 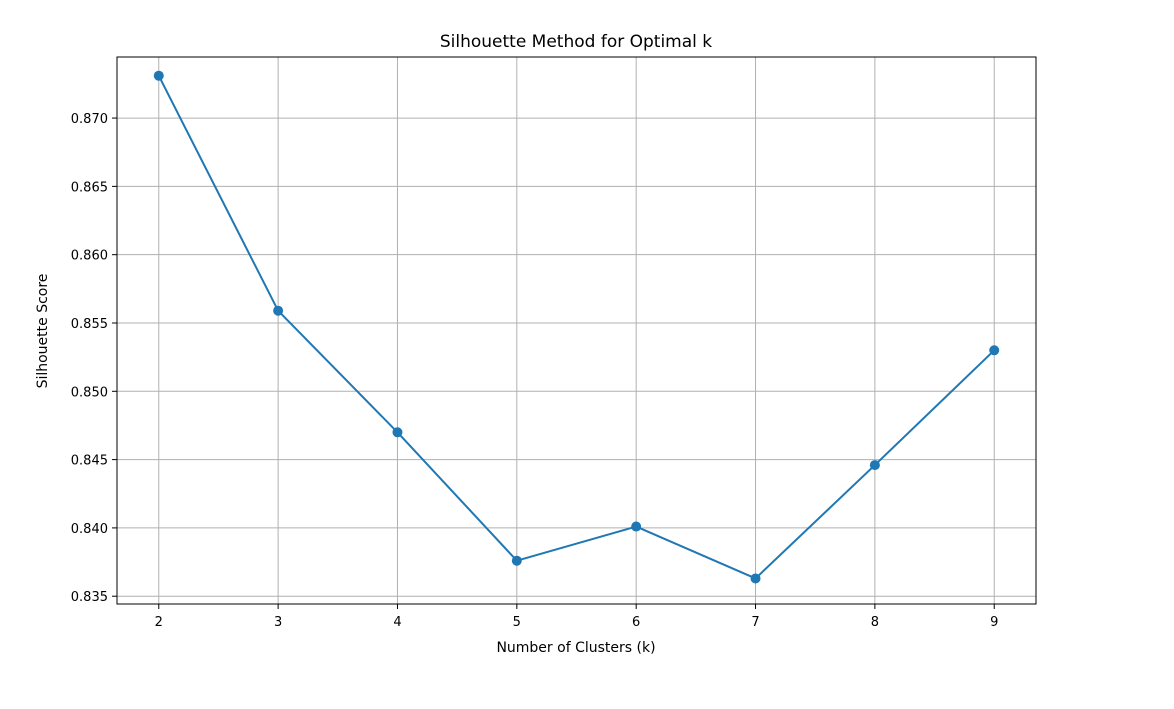 What do you see at coordinates (755, 578) in the screenshot?
I see `data-point-k7` at bounding box center [755, 578].